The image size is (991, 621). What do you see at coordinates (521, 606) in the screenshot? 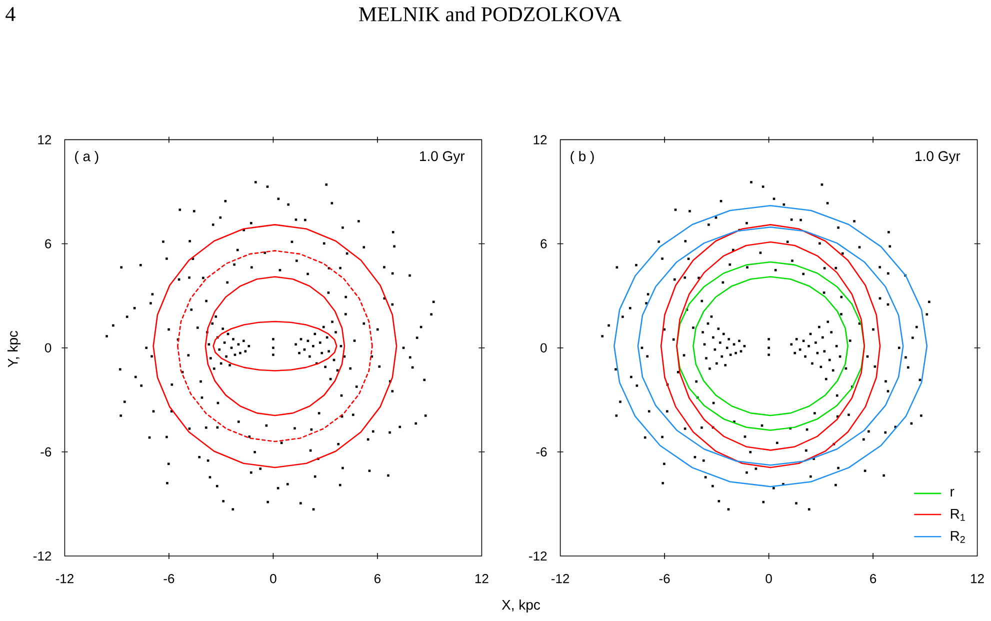
I see `x-axis-title: X, kpc` at bounding box center [521, 606].